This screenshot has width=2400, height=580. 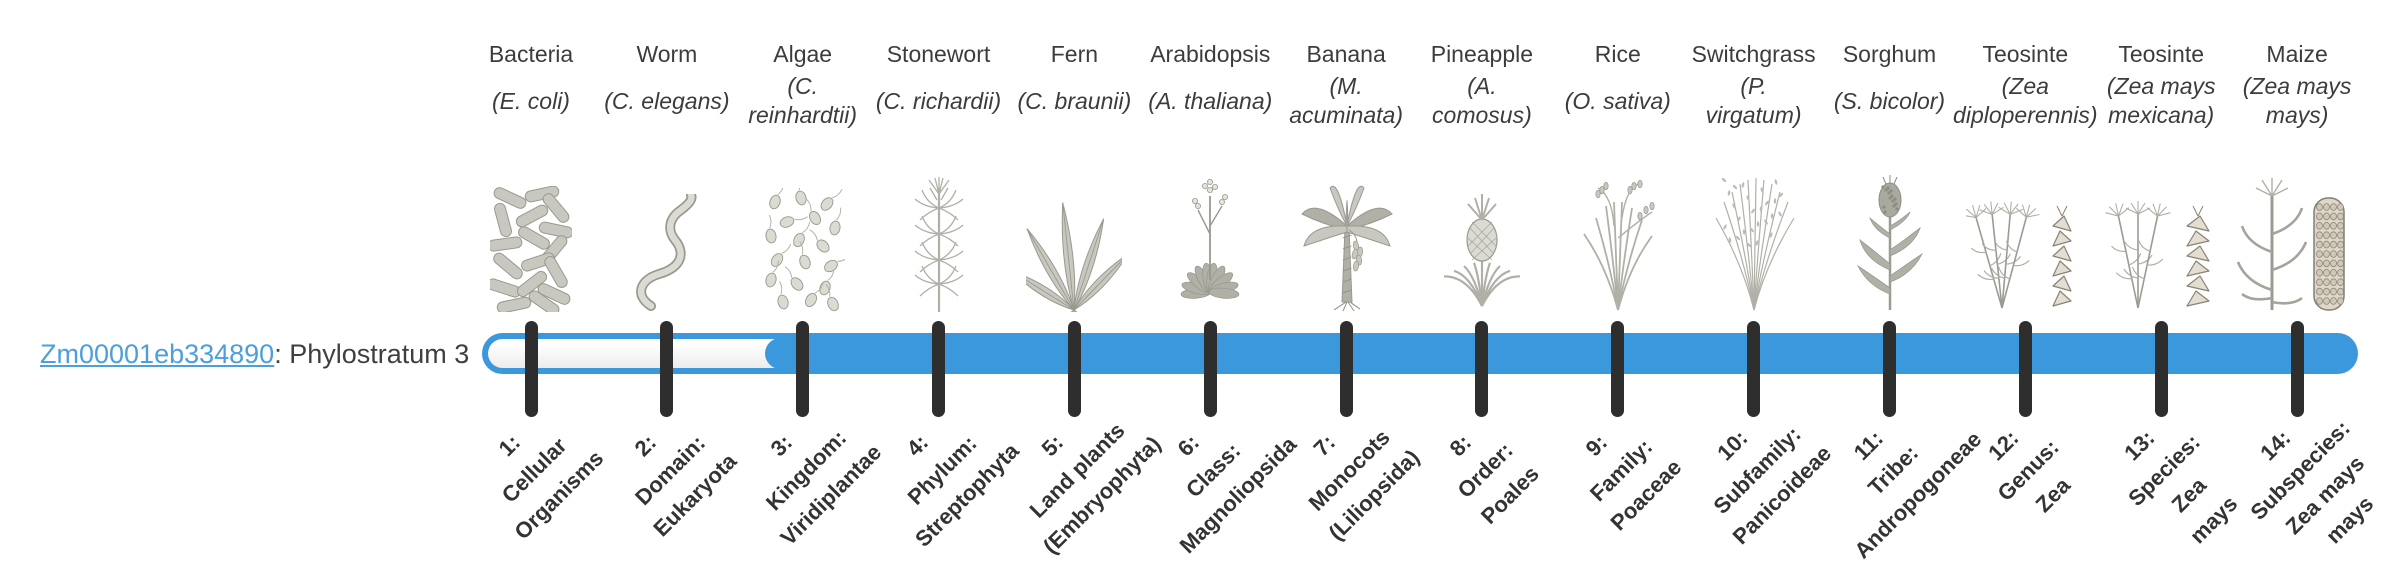 I want to click on arabidopsis-icon, so click(x=1210, y=241).